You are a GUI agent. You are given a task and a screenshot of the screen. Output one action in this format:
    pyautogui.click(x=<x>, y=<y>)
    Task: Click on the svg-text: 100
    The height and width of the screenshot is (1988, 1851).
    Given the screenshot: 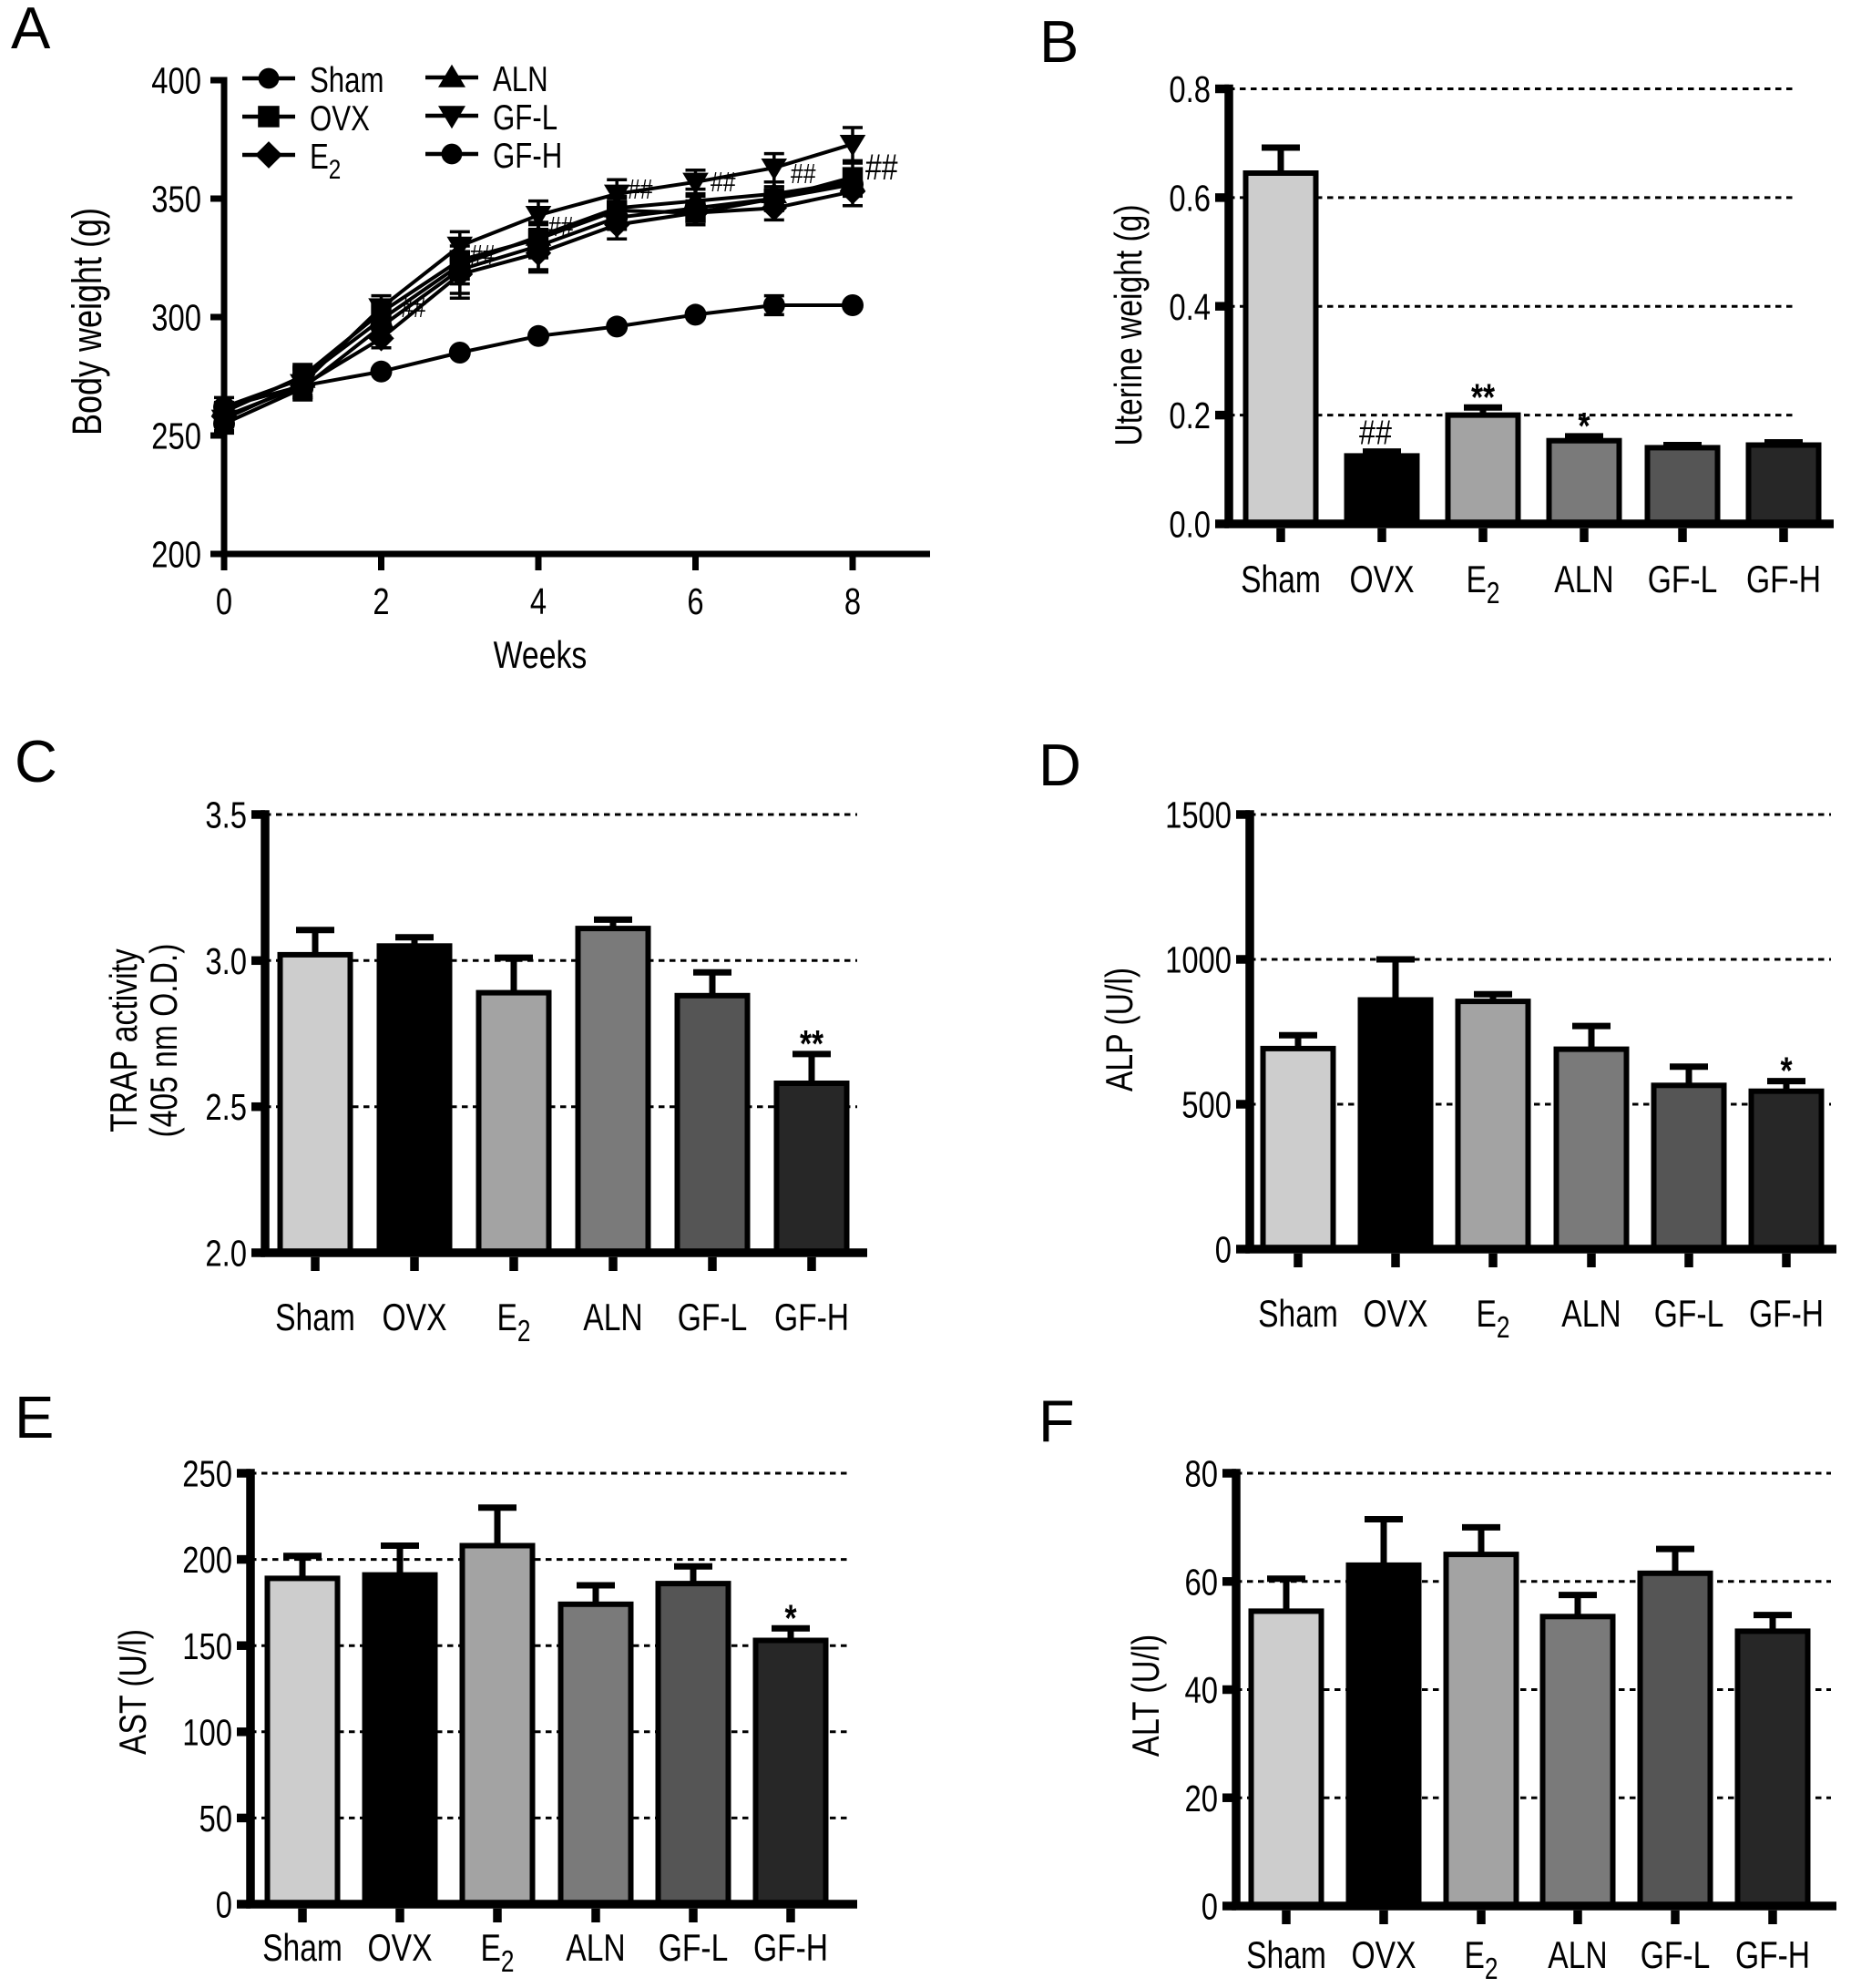 What is the action you would take?
    pyautogui.click(x=207, y=1732)
    